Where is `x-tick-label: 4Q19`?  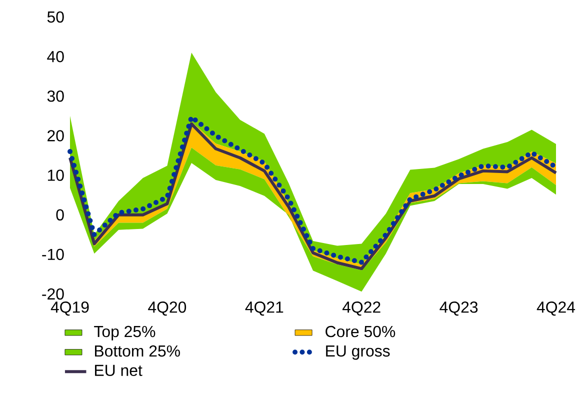 x-tick-label: 4Q19 is located at coordinates (69, 309).